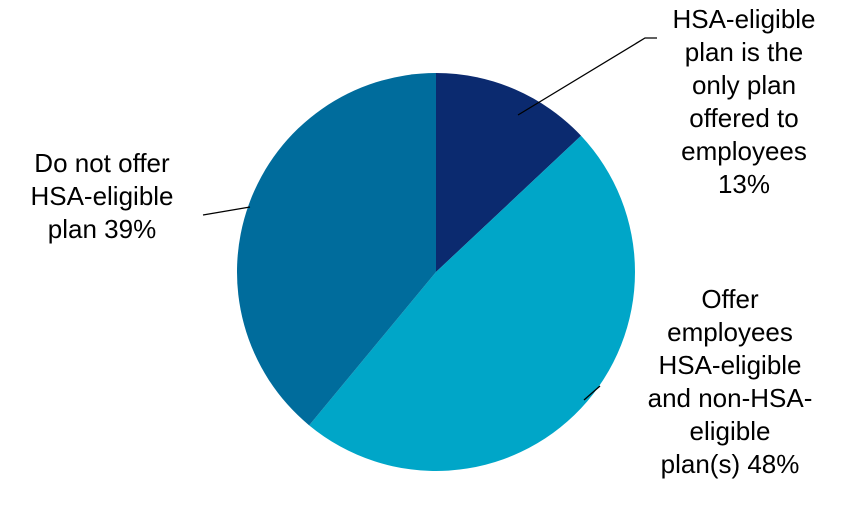 This screenshot has width=844, height=519. Describe the element at coordinates (730, 431) in the screenshot. I see `slice-label-line: eligible` at that location.